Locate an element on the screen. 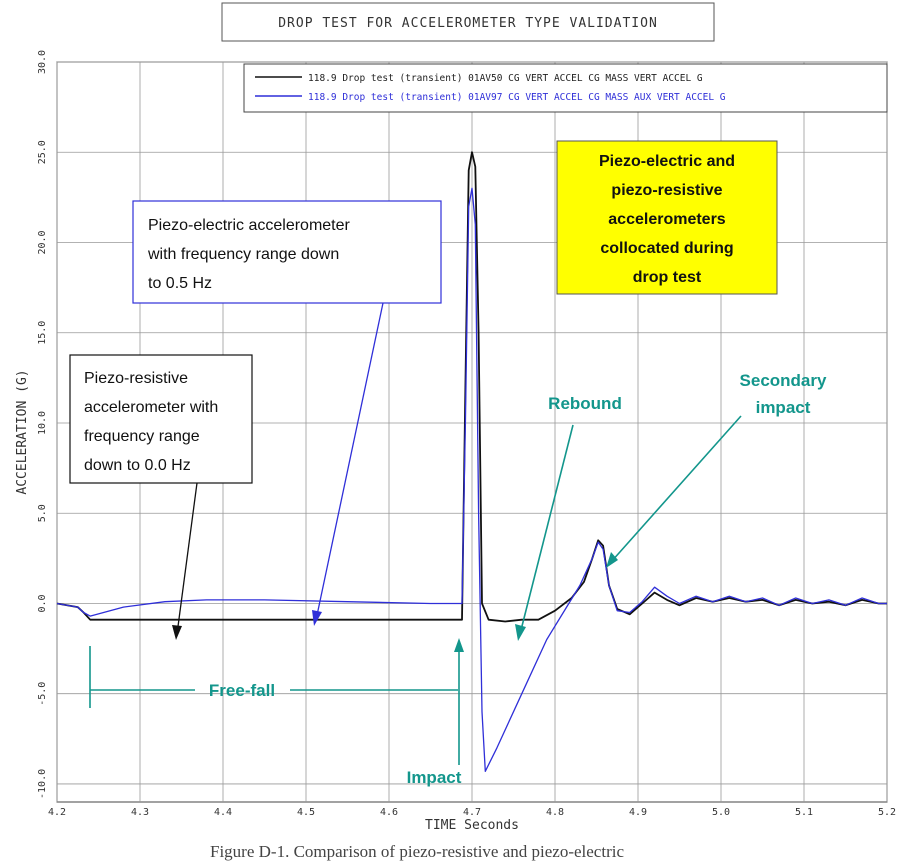 The height and width of the screenshot is (865, 899). secondary-impact-arrowhead is located at coordinates (612, 560).